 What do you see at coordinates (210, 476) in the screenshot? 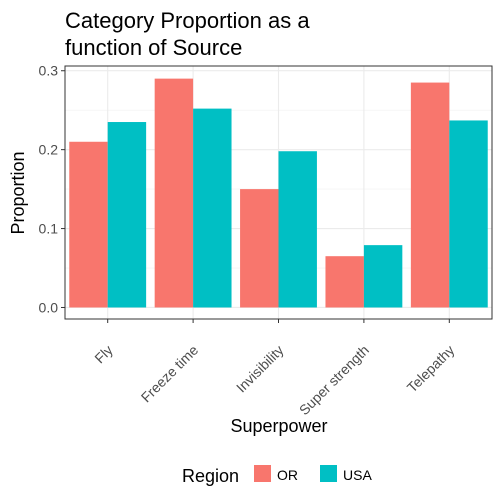
I see `legend-title: Region` at bounding box center [210, 476].